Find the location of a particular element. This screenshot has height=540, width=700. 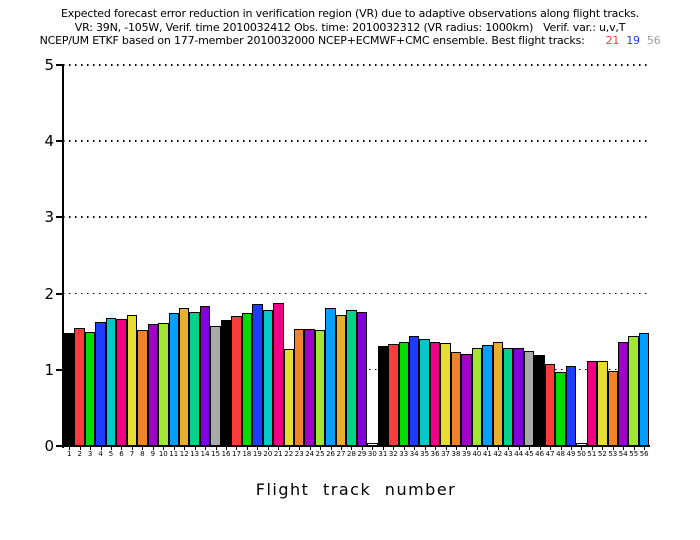

x-tick-label-46: 46 is located at coordinates (540, 454).